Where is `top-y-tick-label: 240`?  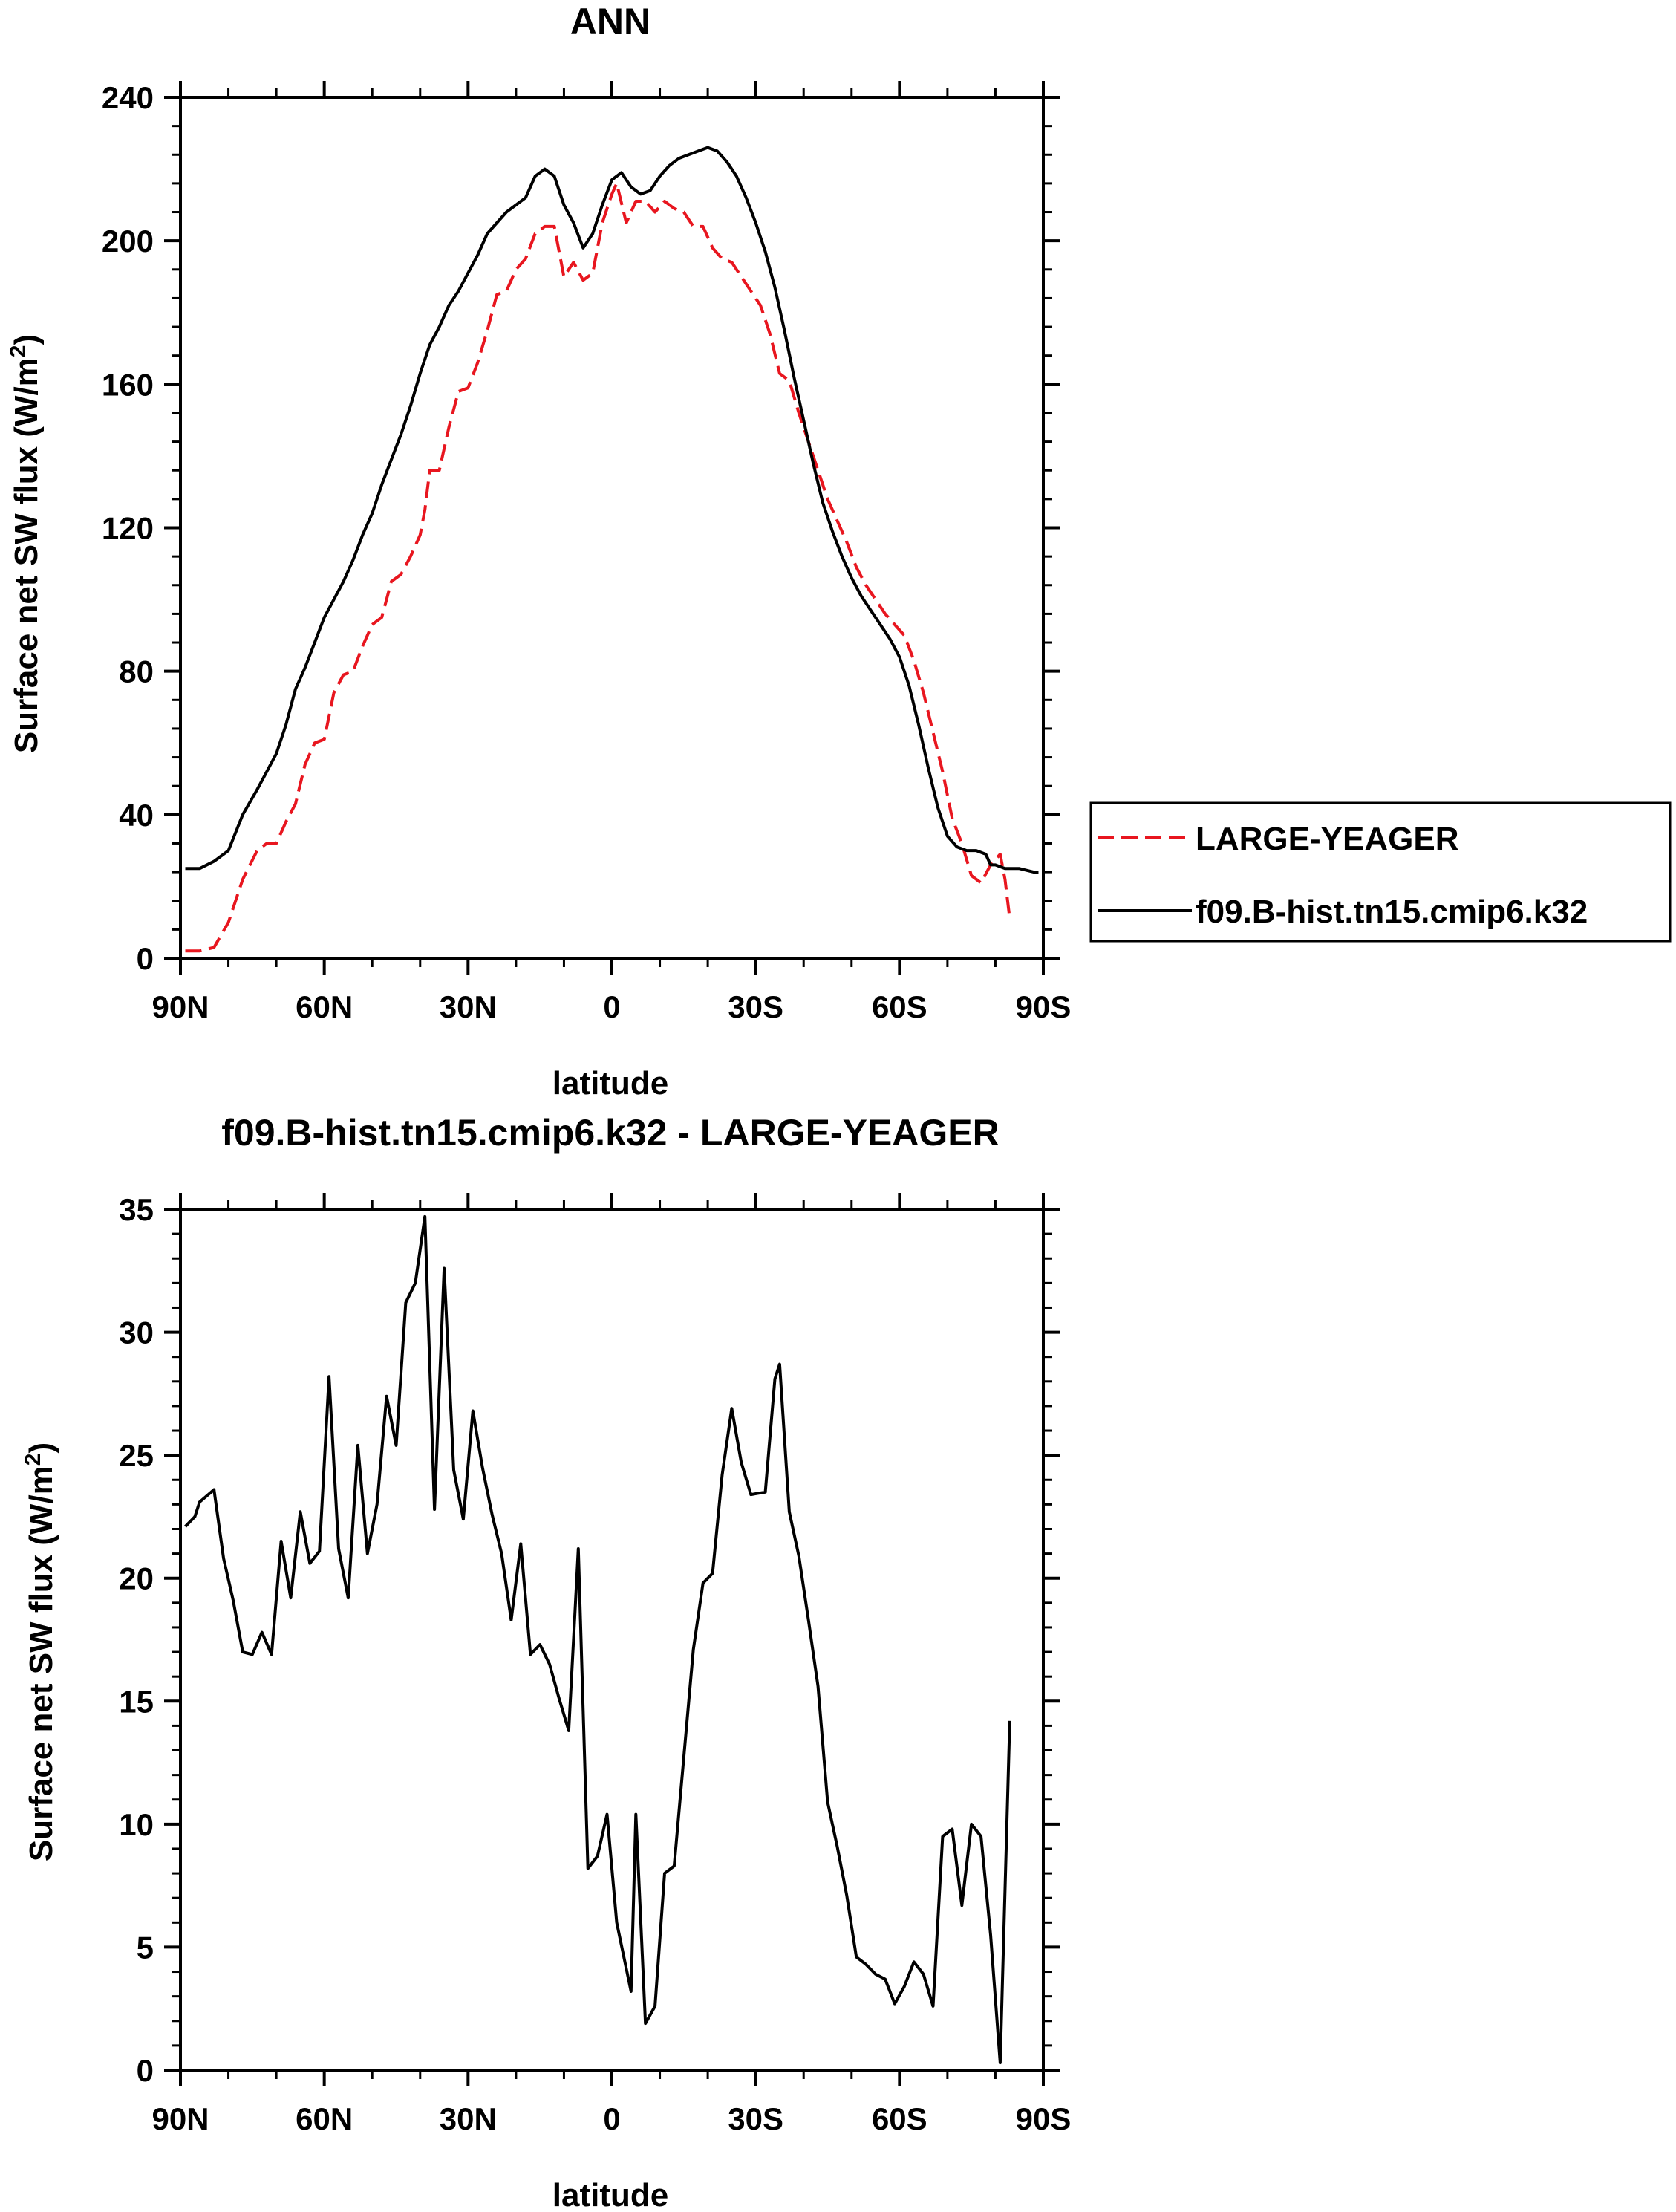 top-y-tick-label: 240 is located at coordinates (128, 97).